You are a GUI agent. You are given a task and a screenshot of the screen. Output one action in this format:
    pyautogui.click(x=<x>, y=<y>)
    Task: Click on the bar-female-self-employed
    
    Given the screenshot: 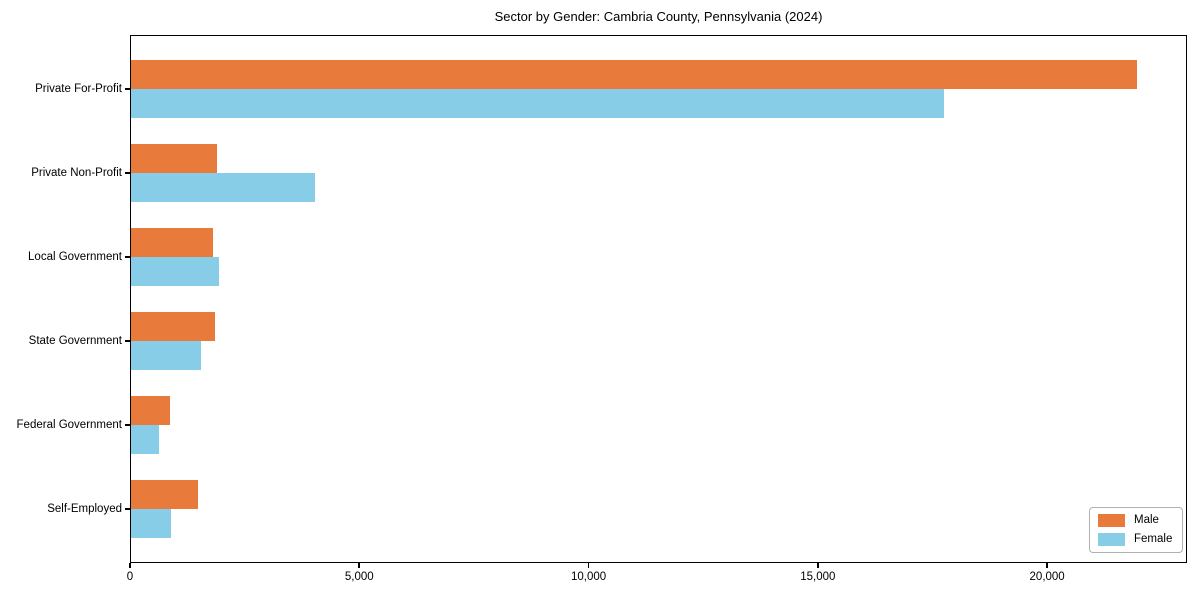 What is the action you would take?
    pyautogui.click(x=150, y=524)
    